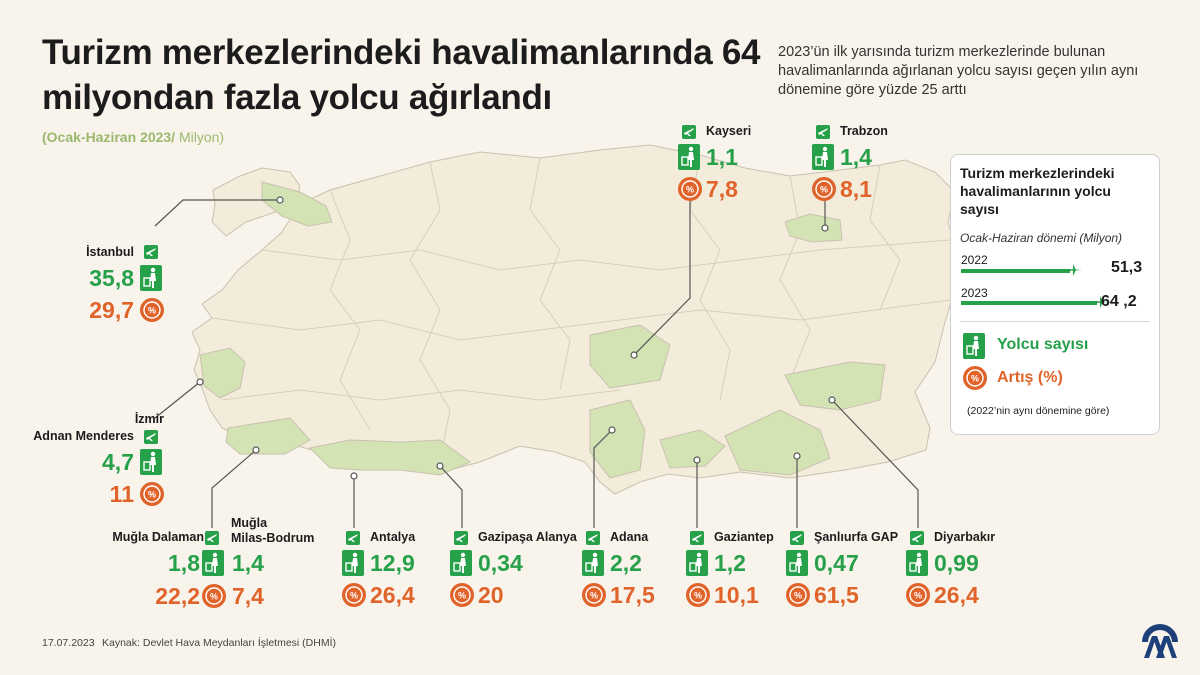 The height and width of the screenshot is (675, 1200). Describe the element at coordinates (422, 580) in the screenshot. I see `airport-antalya: Antalya 12,9 % 26,4` at that location.